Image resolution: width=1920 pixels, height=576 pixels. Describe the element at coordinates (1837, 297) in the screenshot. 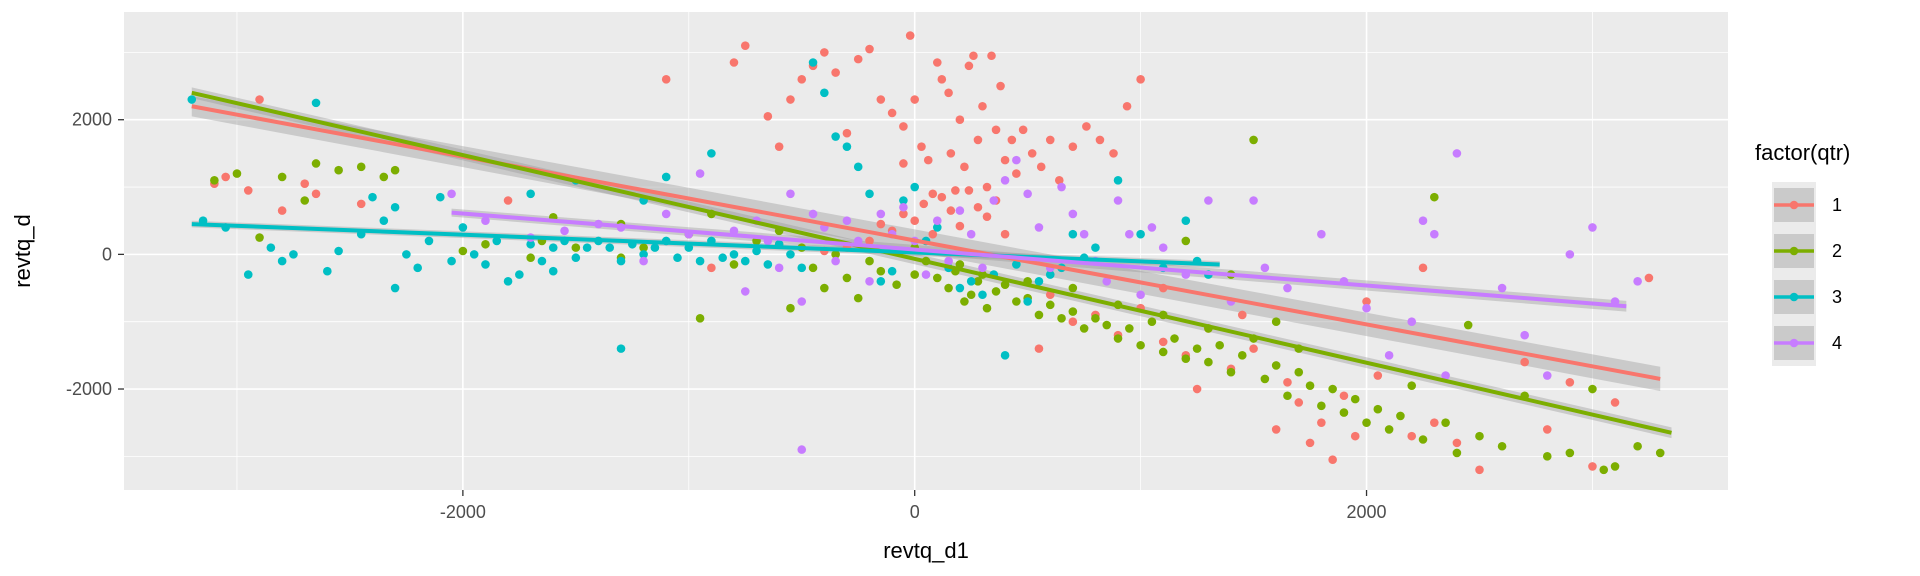

I see `legend-label: 3` at that location.